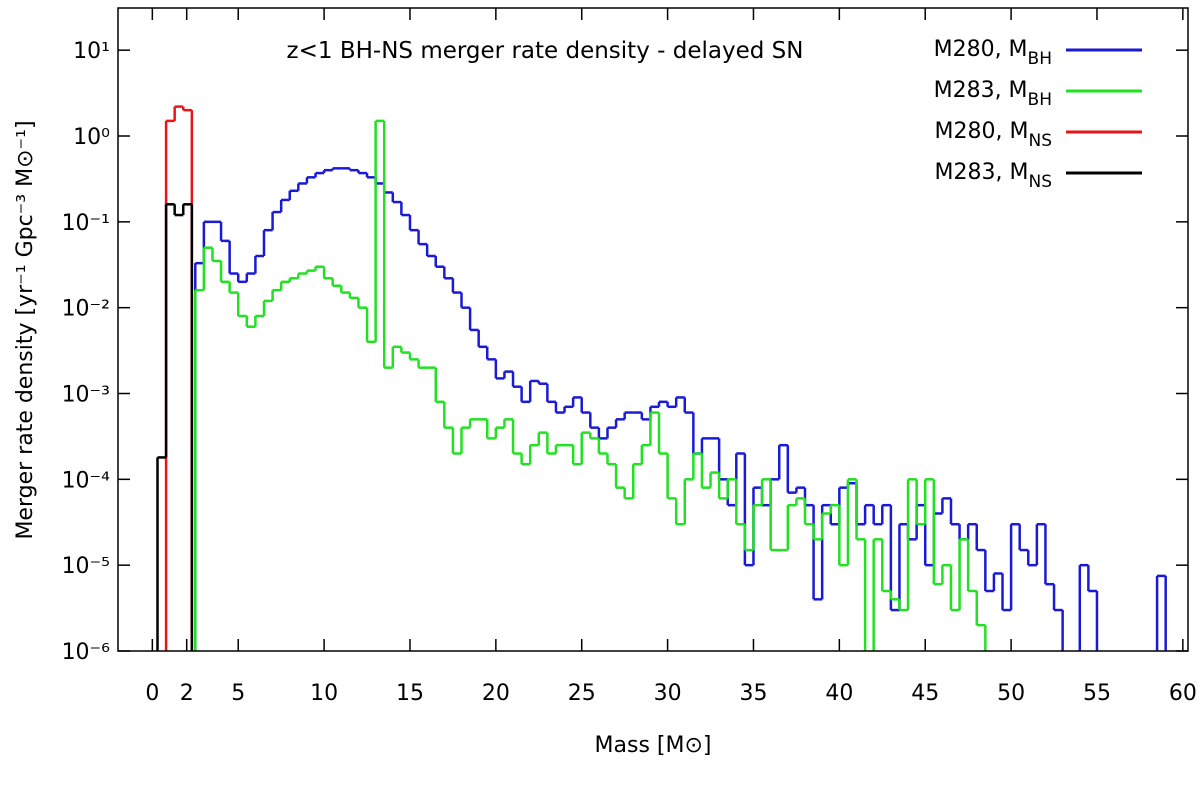 The width and height of the screenshot is (1200, 786). Describe the element at coordinates (25, 329) in the screenshot. I see `y-axis-label: Merger rate density [yr⁻¹ Gpc⁻³ M⊙⁻¹]` at that location.